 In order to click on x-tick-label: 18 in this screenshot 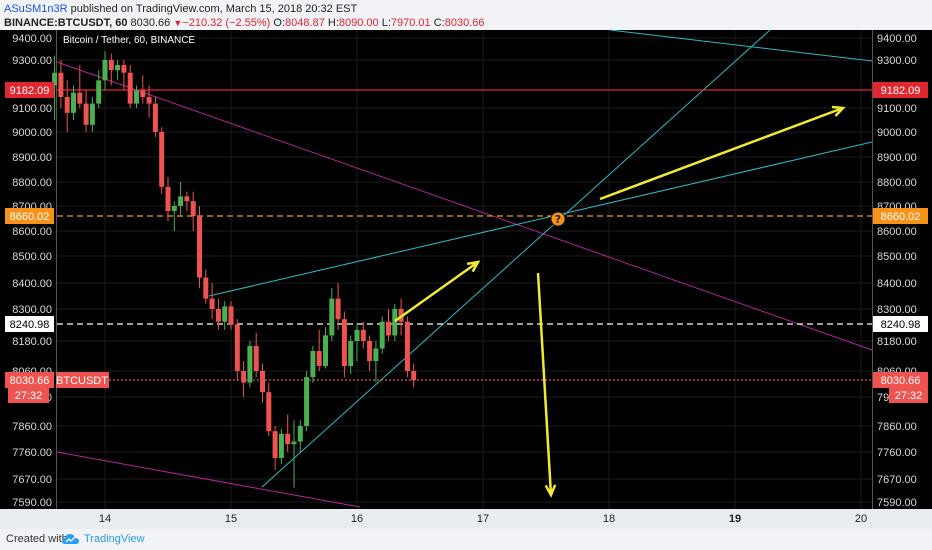, I will do `click(609, 519)`.